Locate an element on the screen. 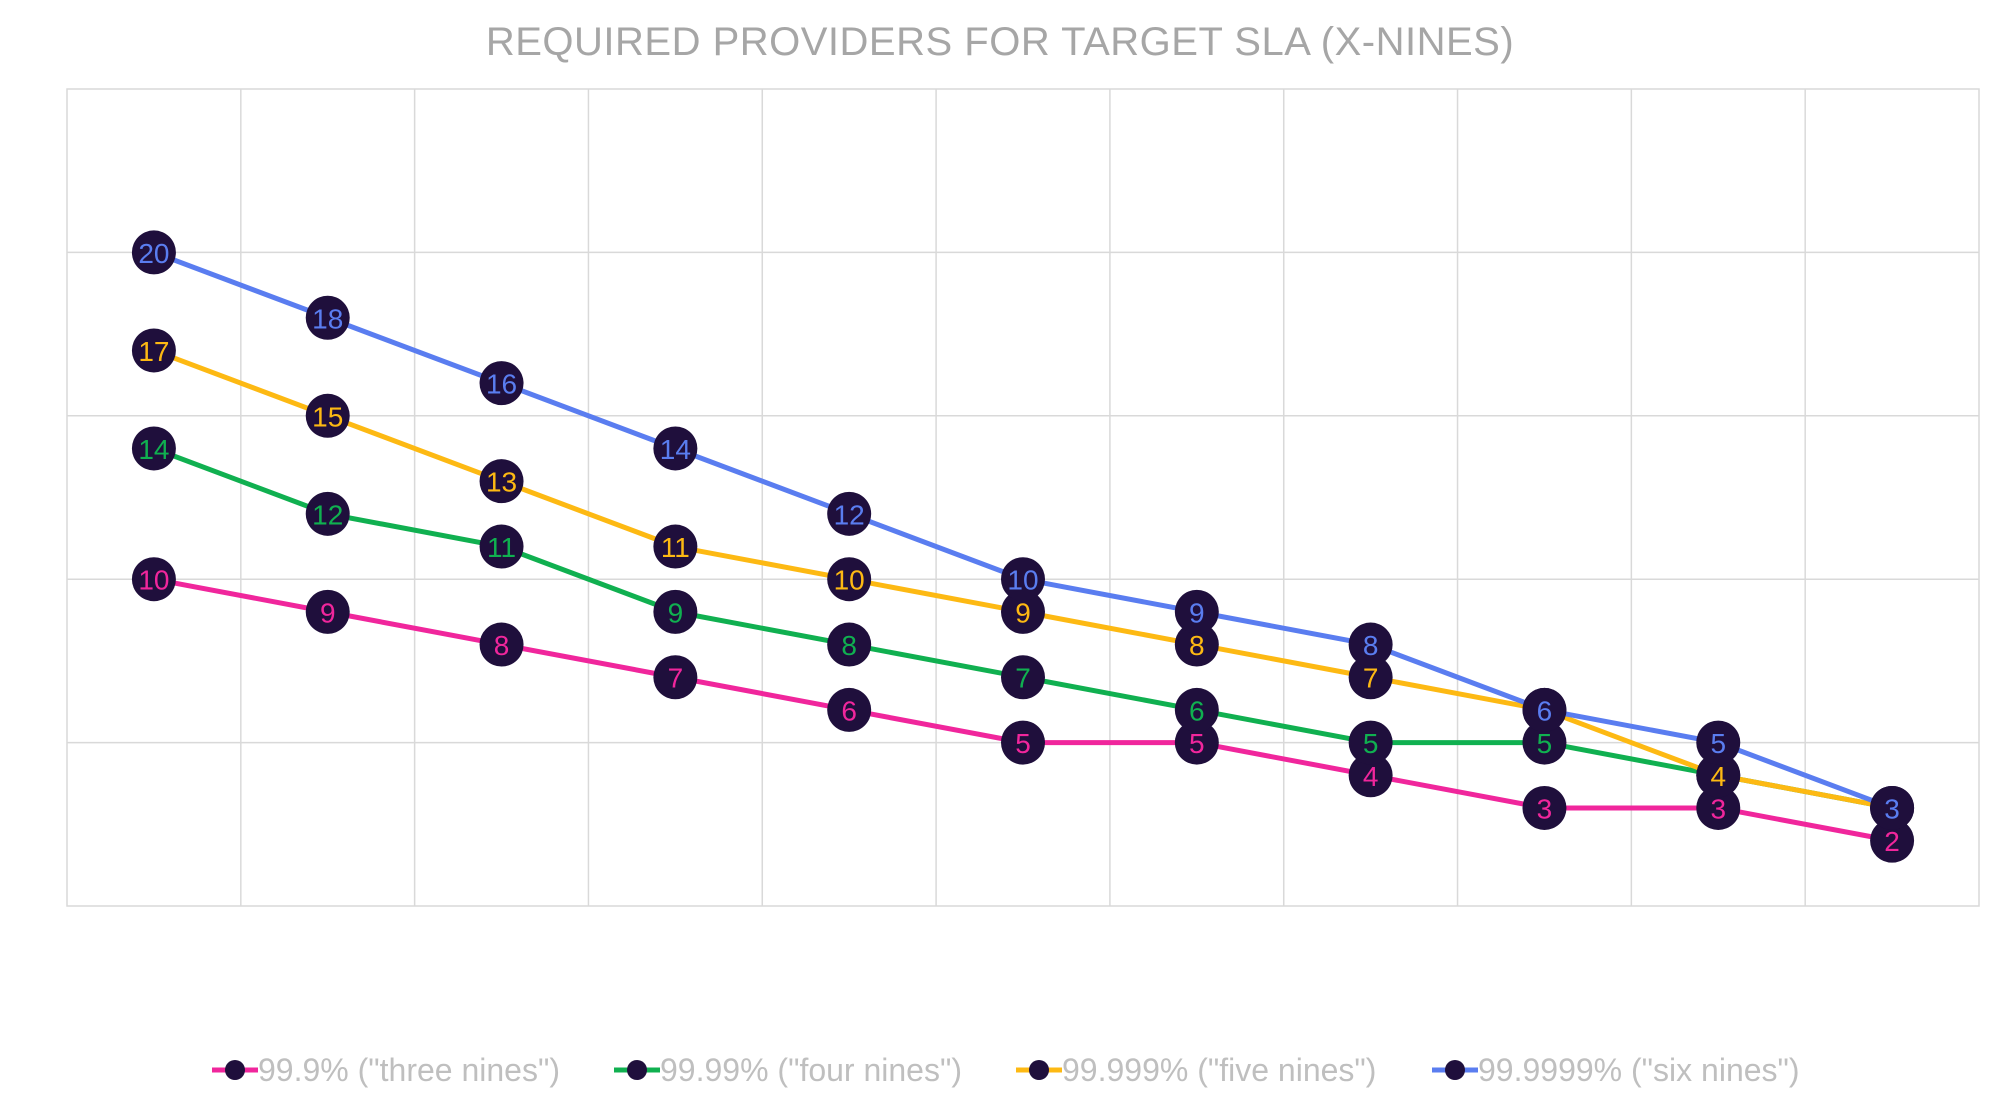 The width and height of the screenshot is (2000, 1097). legend-label: 99.99% ("four nines") is located at coordinates (811, 1070).